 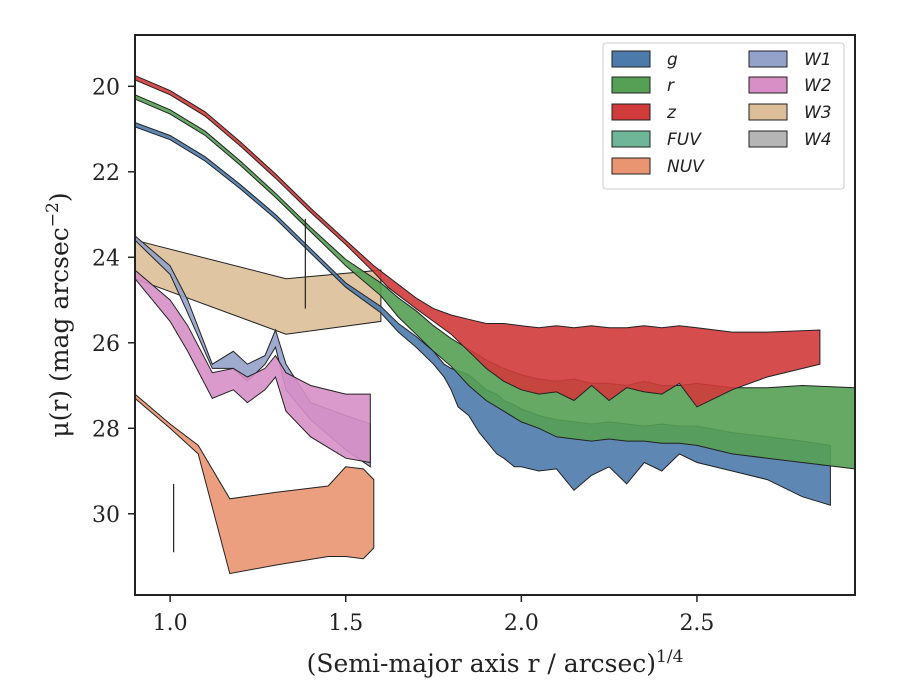 I want to click on x-tick-label: 1.5, so click(x=345, y=623).